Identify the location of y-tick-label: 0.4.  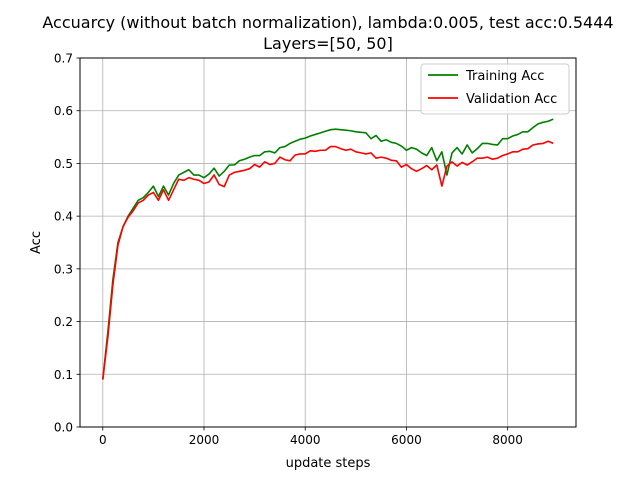
(63, 217).